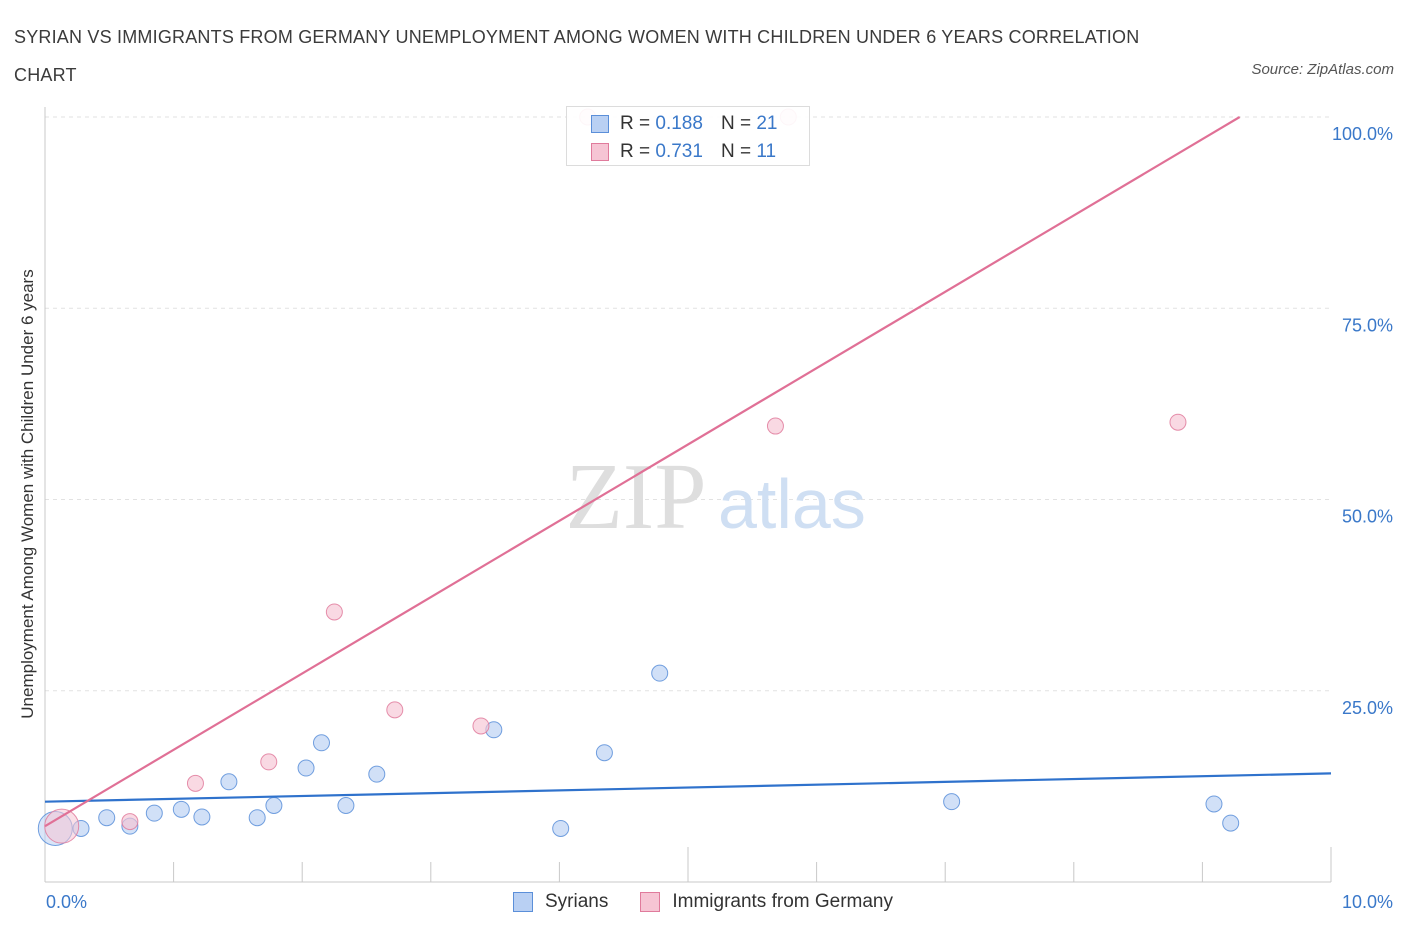 Image resolution: width=1406 pixels, height=930 pixels. What do you see at coordinates (1367, 902) in the screenshot?
I see `x-tick-label: 10.0%` at bounding box center [1367, 902].